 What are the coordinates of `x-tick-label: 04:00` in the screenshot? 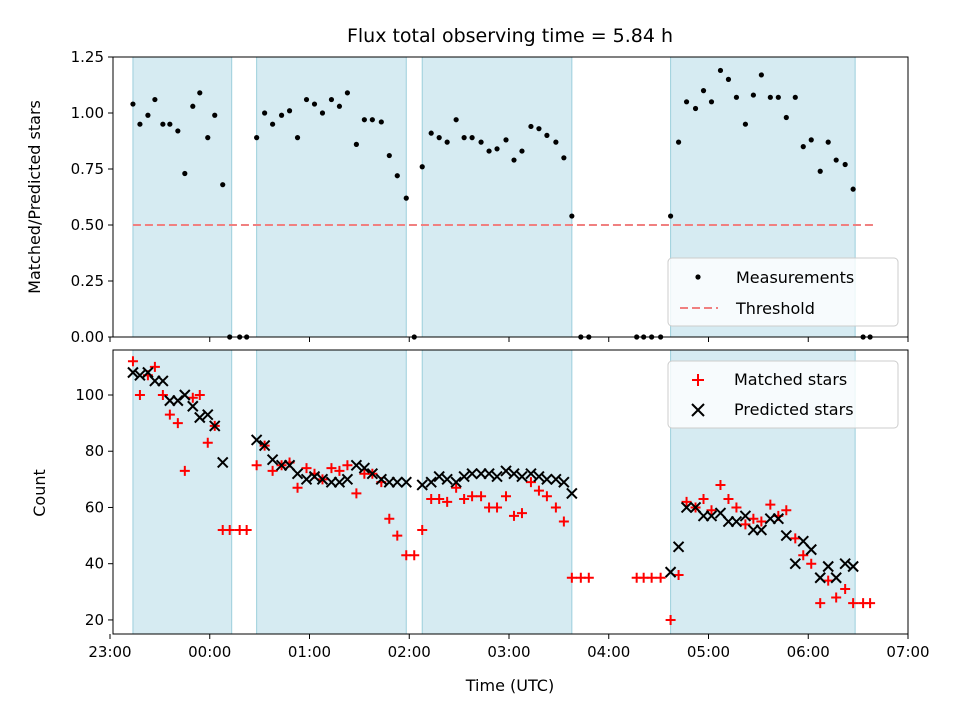 It's located at (608, 652).